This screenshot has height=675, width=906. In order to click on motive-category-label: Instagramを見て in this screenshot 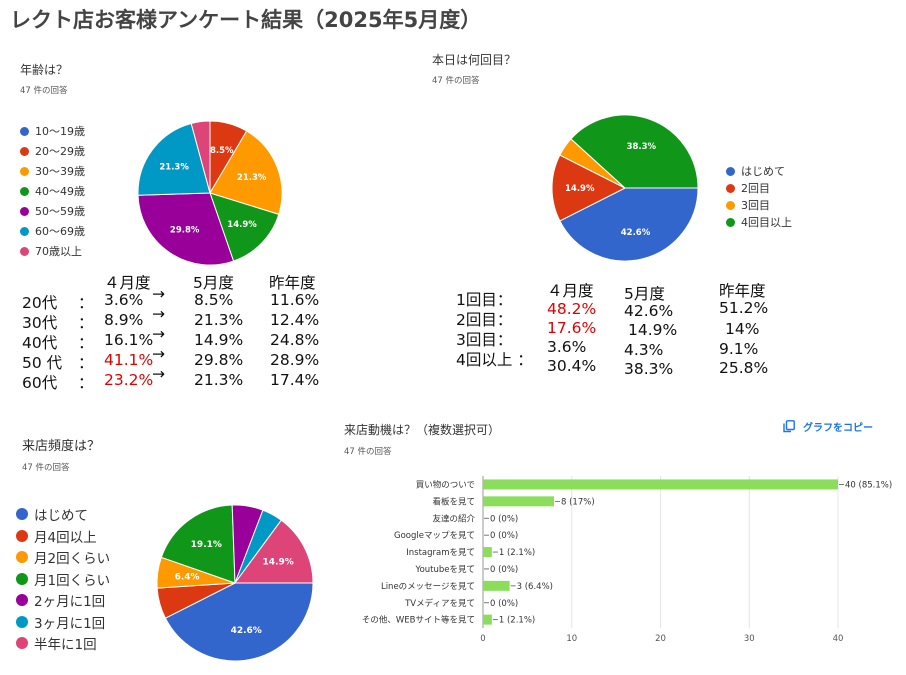, I will do `click(440, 553)`.